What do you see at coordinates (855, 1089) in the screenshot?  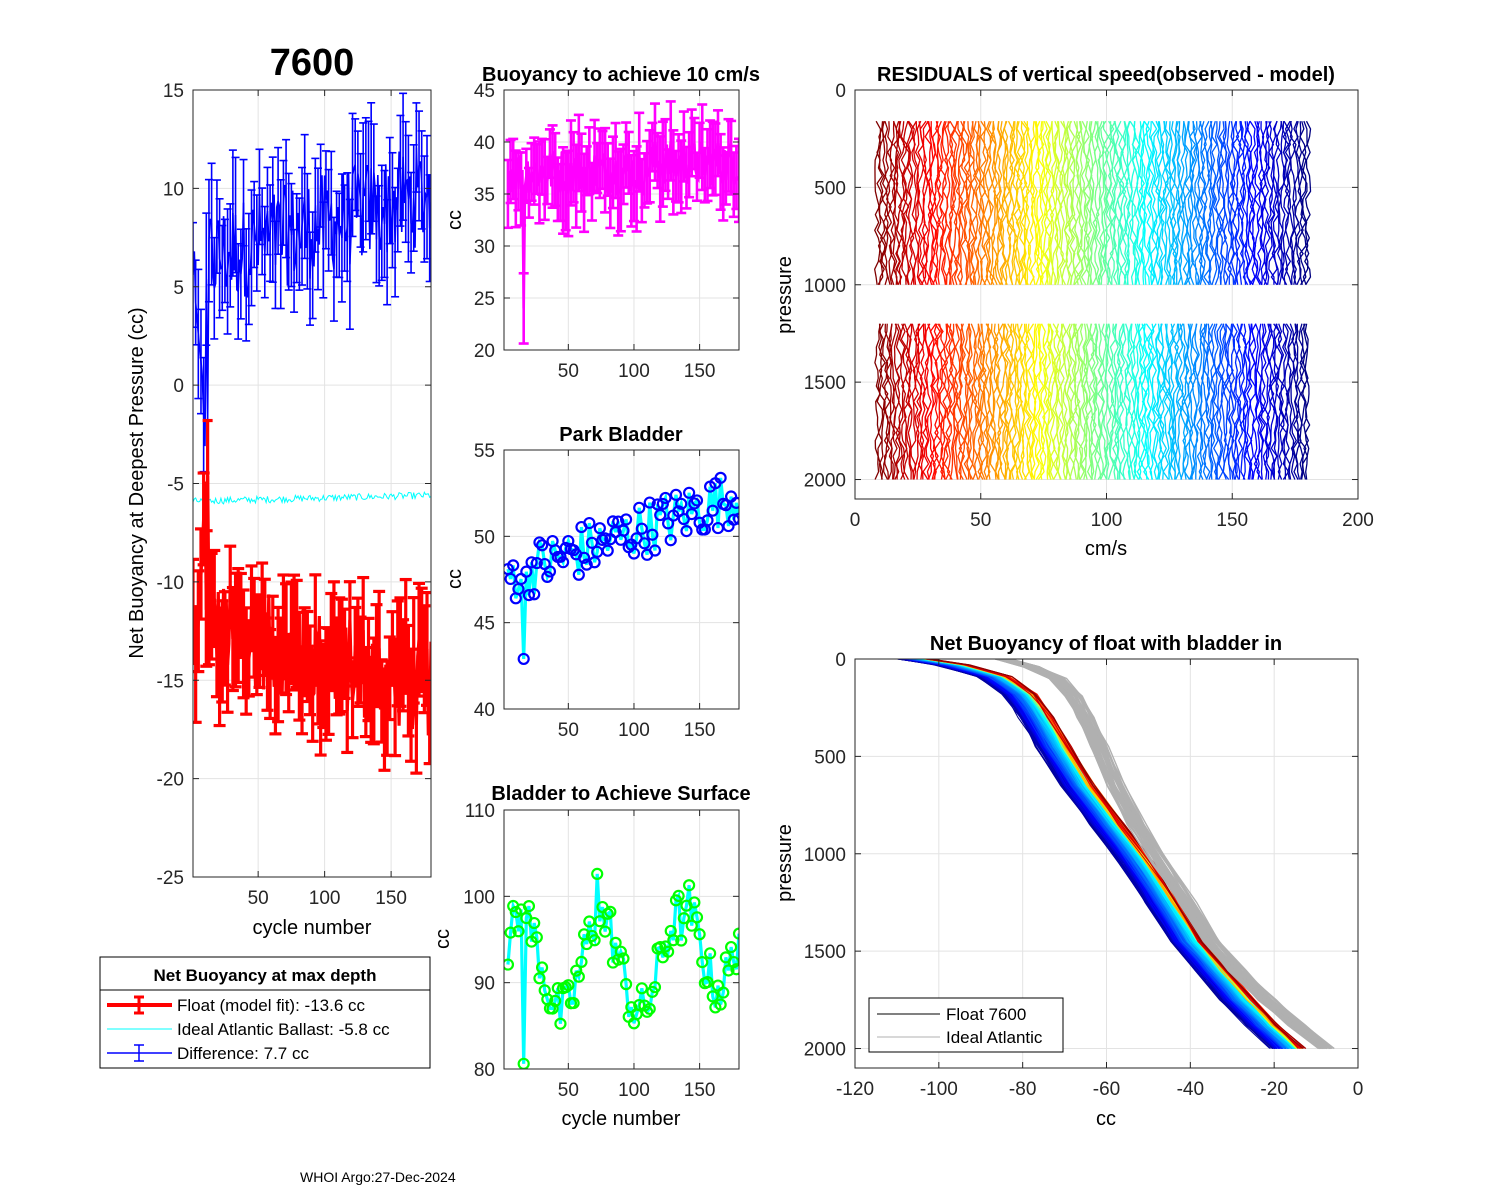 I see `x-tick-label: -120` at bounding box center [855, 1089].